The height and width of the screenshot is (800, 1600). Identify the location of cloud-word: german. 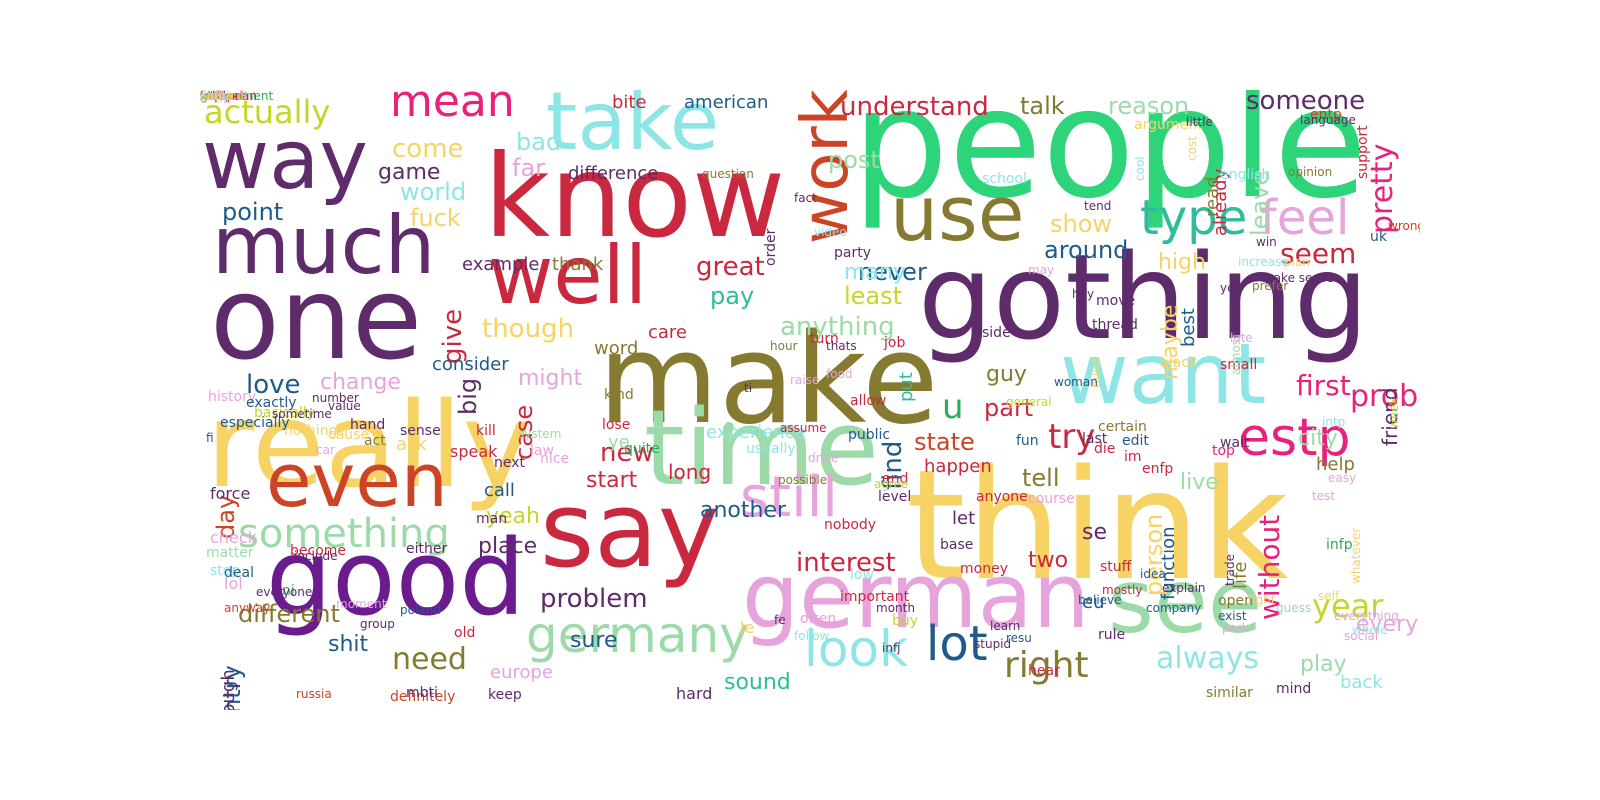
(916, 596).